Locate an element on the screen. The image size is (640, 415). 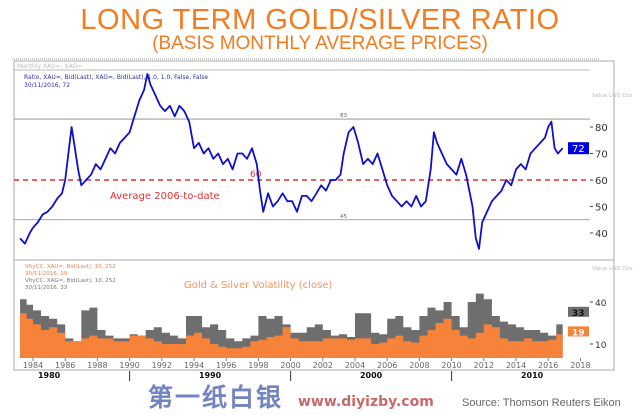
watermark-logo: 第一纸白银 is located at coordinates (216, 397).